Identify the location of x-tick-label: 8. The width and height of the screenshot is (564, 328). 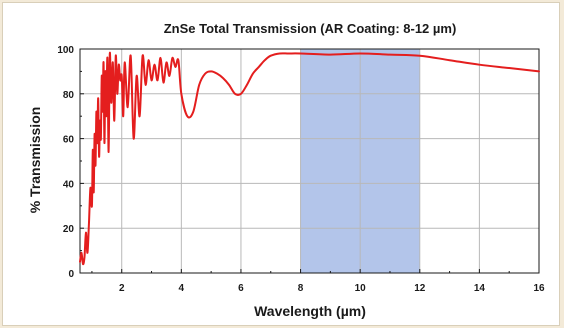
(301, 288).